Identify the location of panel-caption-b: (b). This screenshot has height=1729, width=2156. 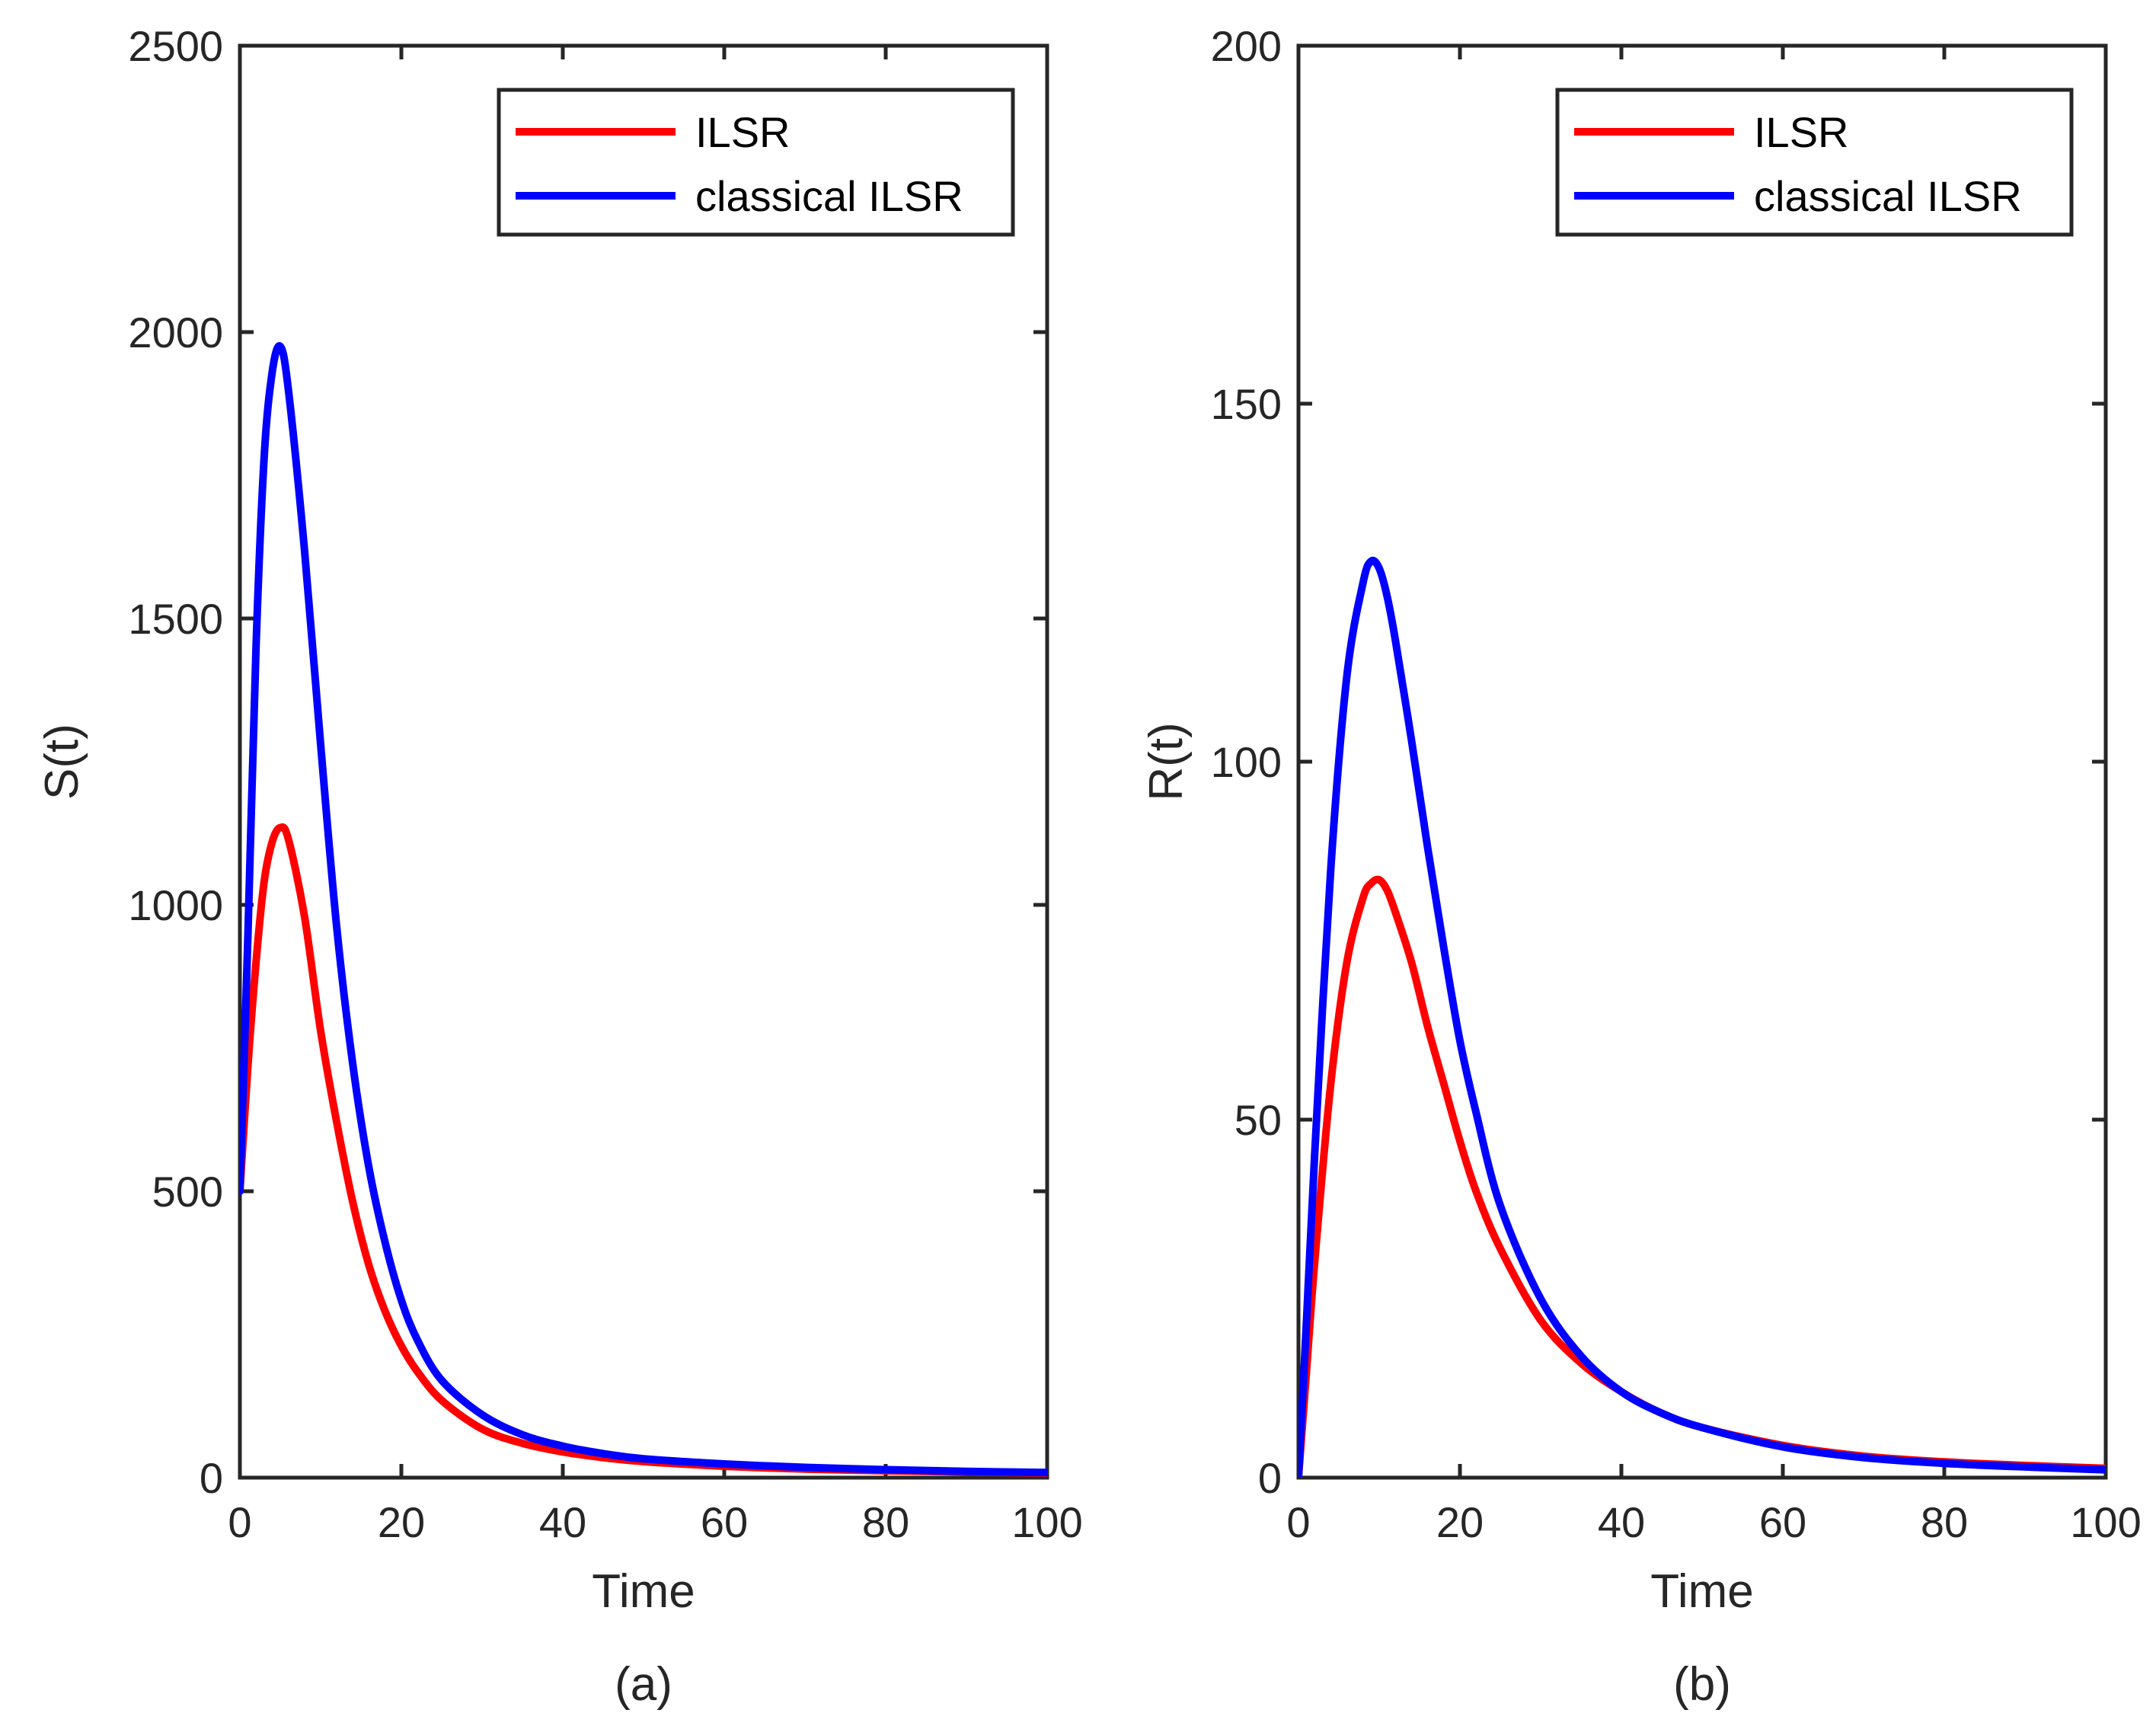
(1702, 1684).